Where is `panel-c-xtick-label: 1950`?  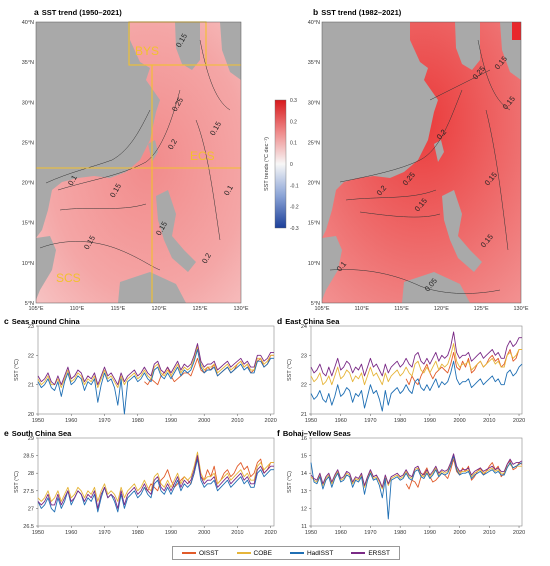 panel-c-xtick-label: 1950 is located at coordinates (38, 421).